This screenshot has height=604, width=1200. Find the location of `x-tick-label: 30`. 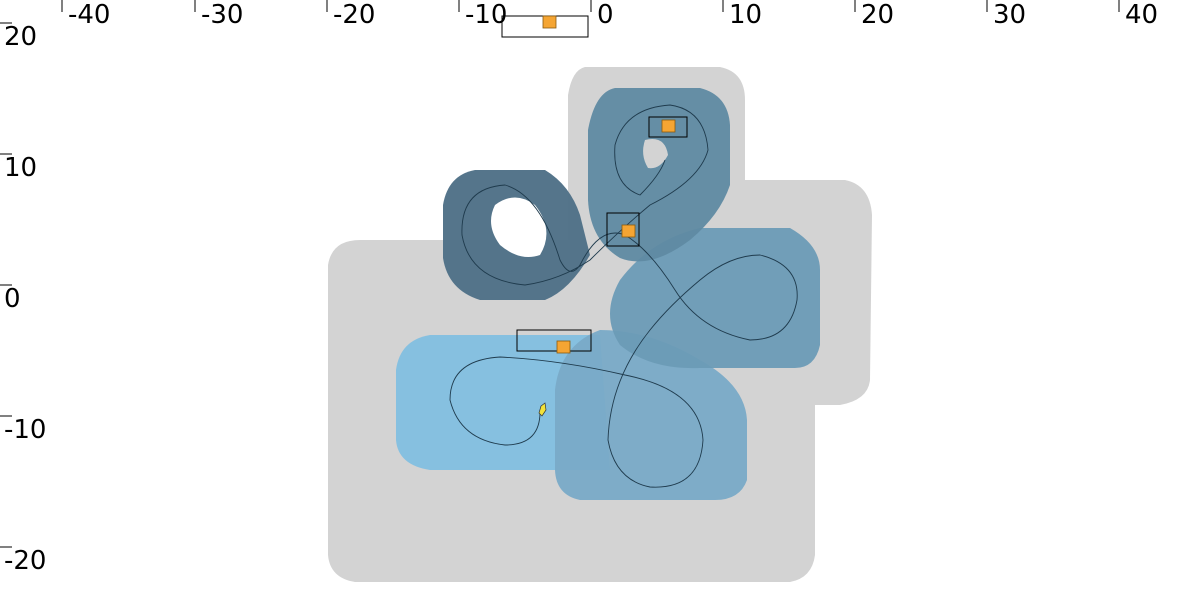

x-tick-label: 30 is located at coordinates (1009, 15).